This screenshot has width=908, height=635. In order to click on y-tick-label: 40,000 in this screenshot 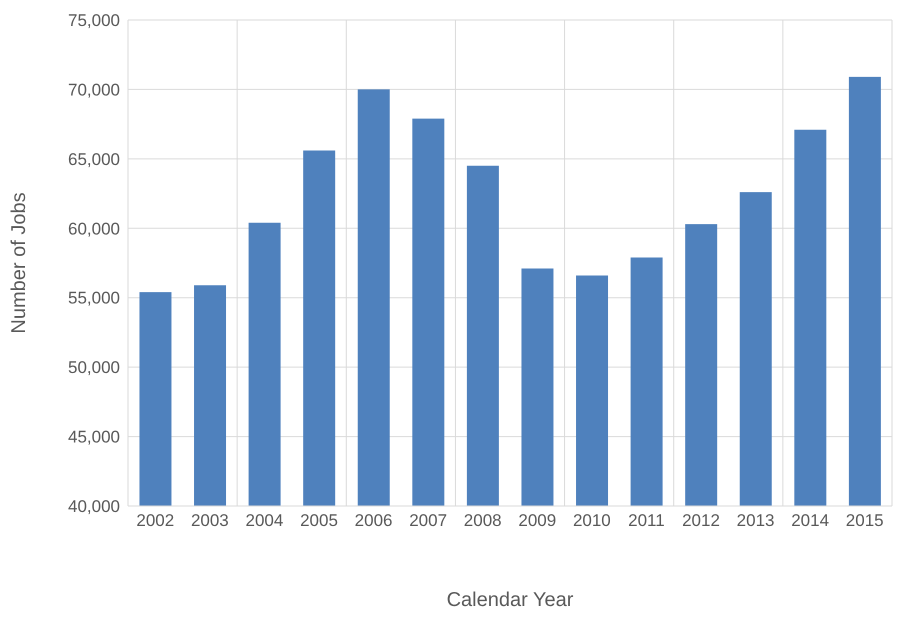, I will do `click(94, 506)`.